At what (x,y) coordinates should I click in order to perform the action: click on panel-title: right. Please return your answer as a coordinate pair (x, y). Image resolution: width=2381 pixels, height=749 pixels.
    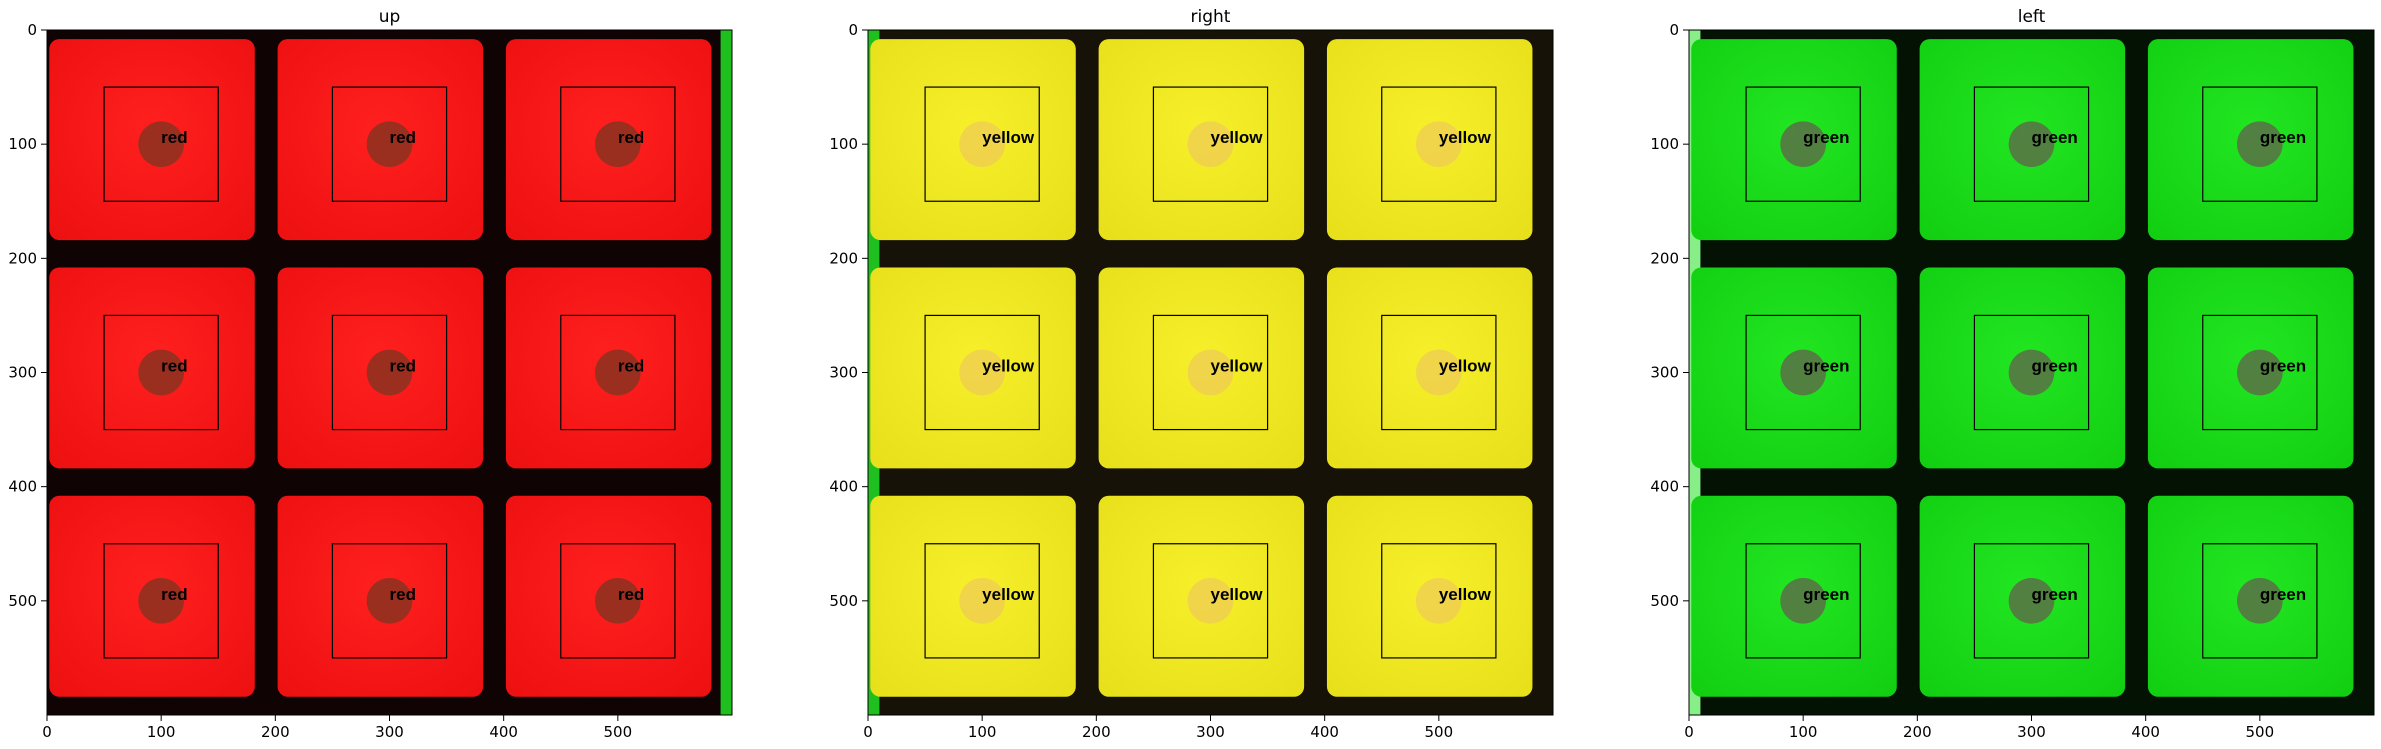
    Looking at the image, I should click on (1211, 17).